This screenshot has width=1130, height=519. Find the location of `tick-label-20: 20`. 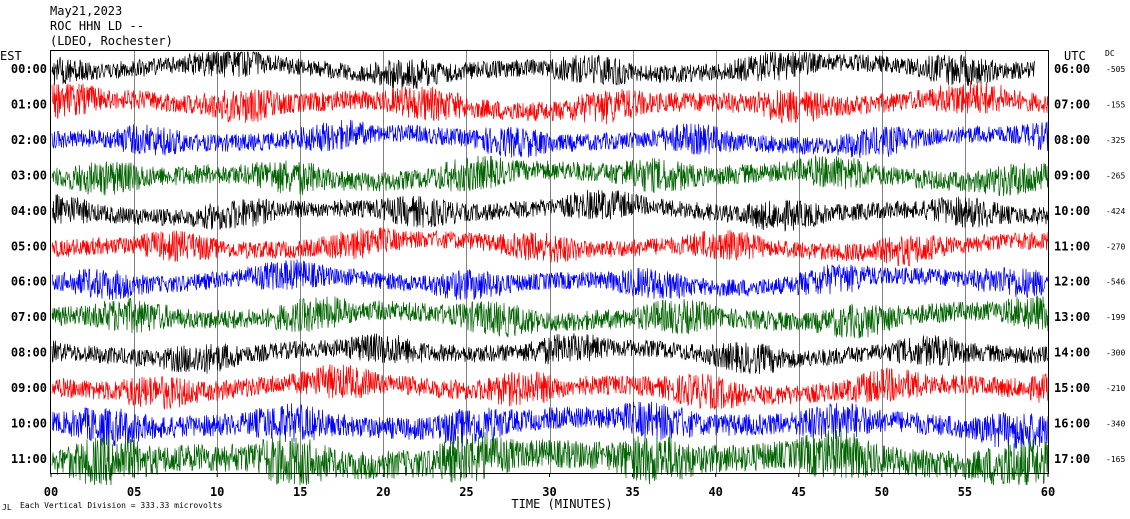

tick-label-20: 20 is located at coordinates (383, 492).